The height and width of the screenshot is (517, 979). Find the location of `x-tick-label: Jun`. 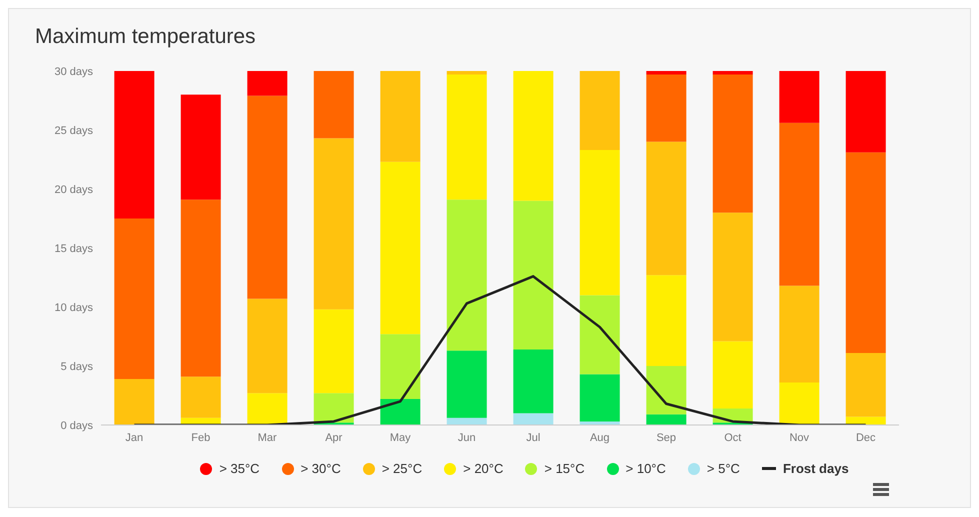

x-tick-label: Jun is located at coordinates (467, 438).